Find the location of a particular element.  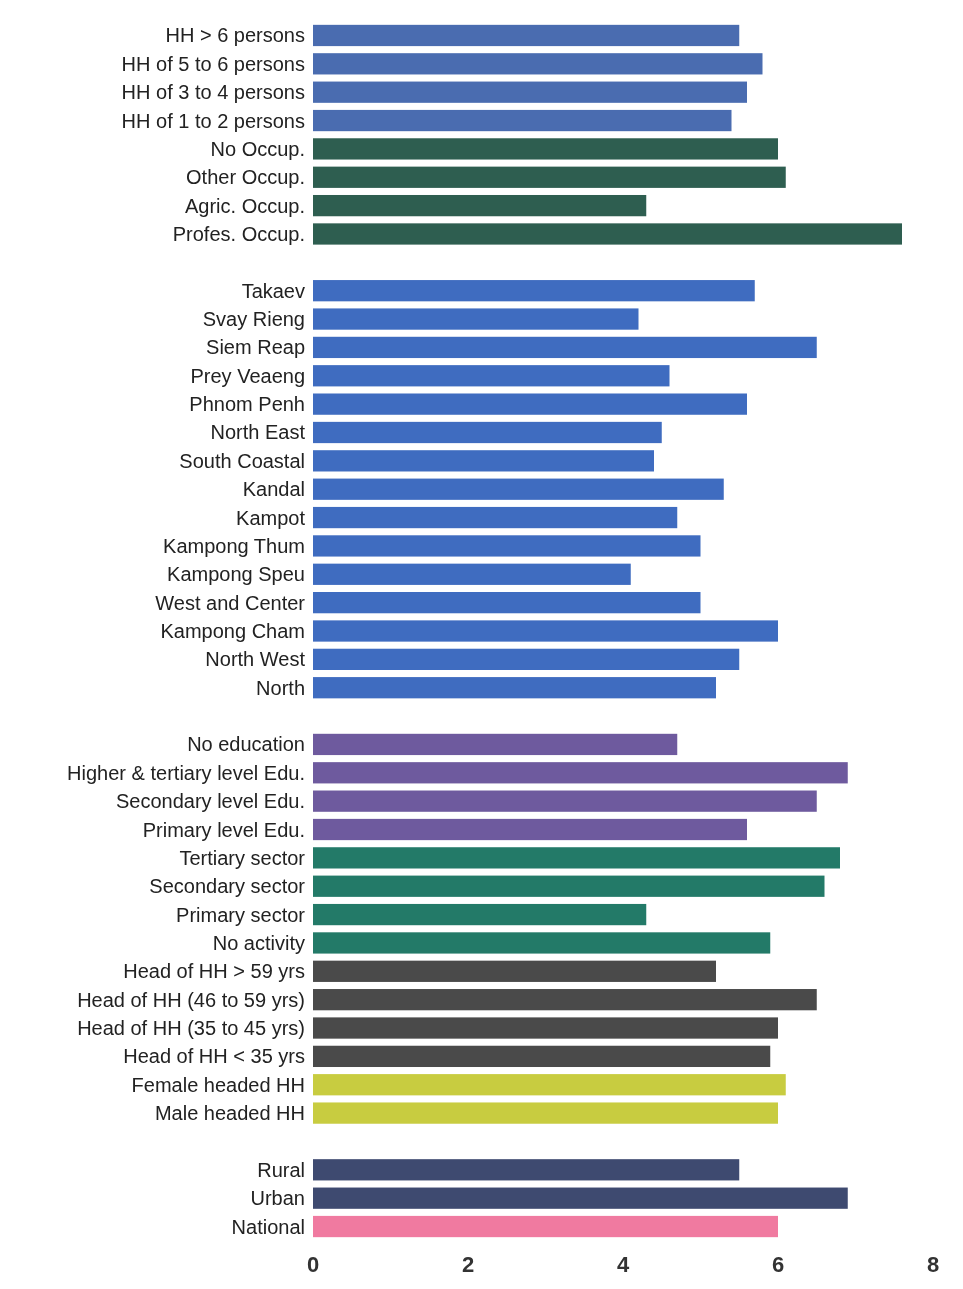

y-tick-label: Secondary level Edu. is located at coordinates (210, 801).